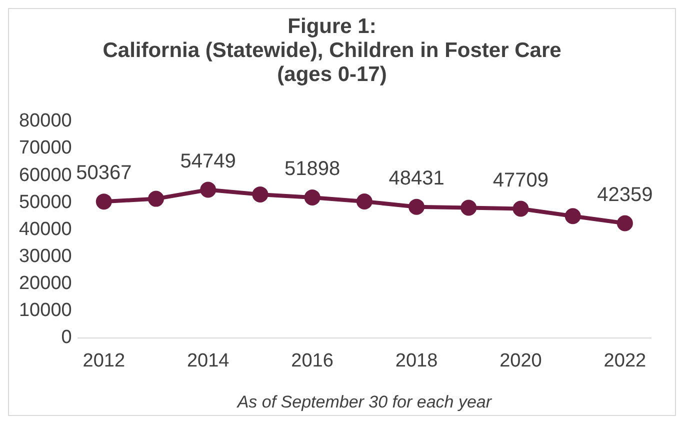  I want to click on x-tick-label: 2020, so click(521, 361).